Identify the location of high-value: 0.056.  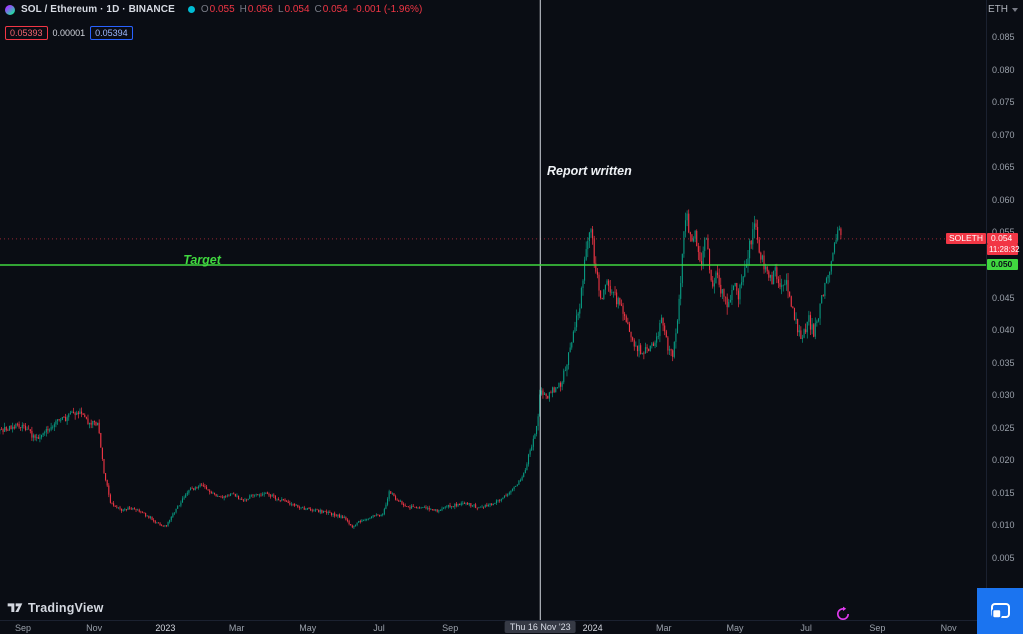
(260, 9).